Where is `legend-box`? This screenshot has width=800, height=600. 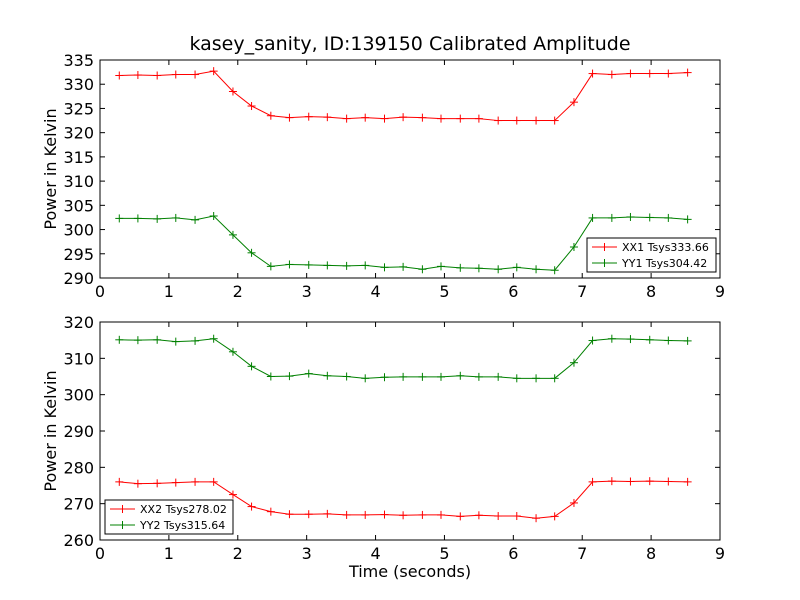 legend-box is located at coordinates (651, 255).